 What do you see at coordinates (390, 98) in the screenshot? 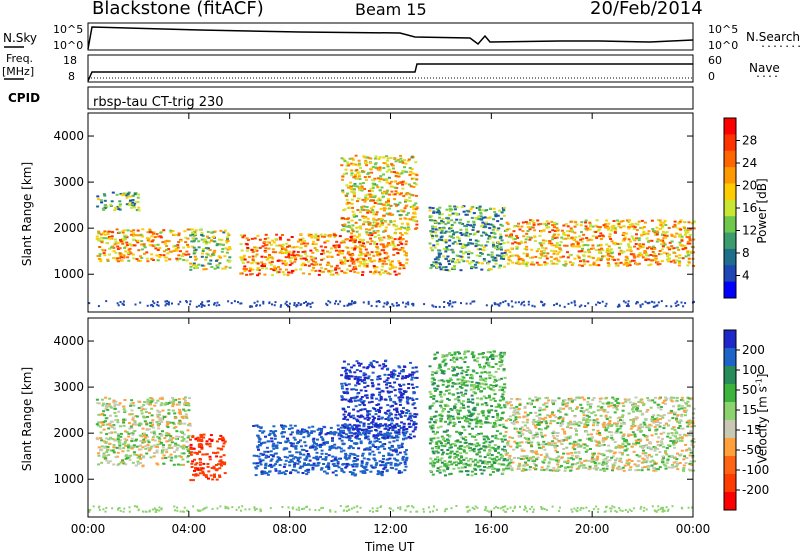
I see `cpid-panel-frame` at bounding box center [390, 98].